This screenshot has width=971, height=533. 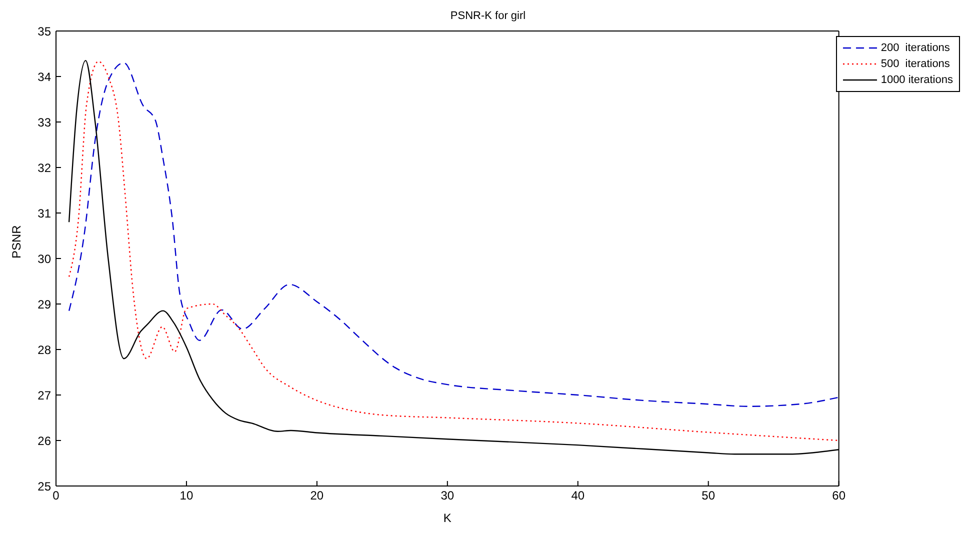 I want to click on x-tick-label: 40, so click(x=578, y=495).